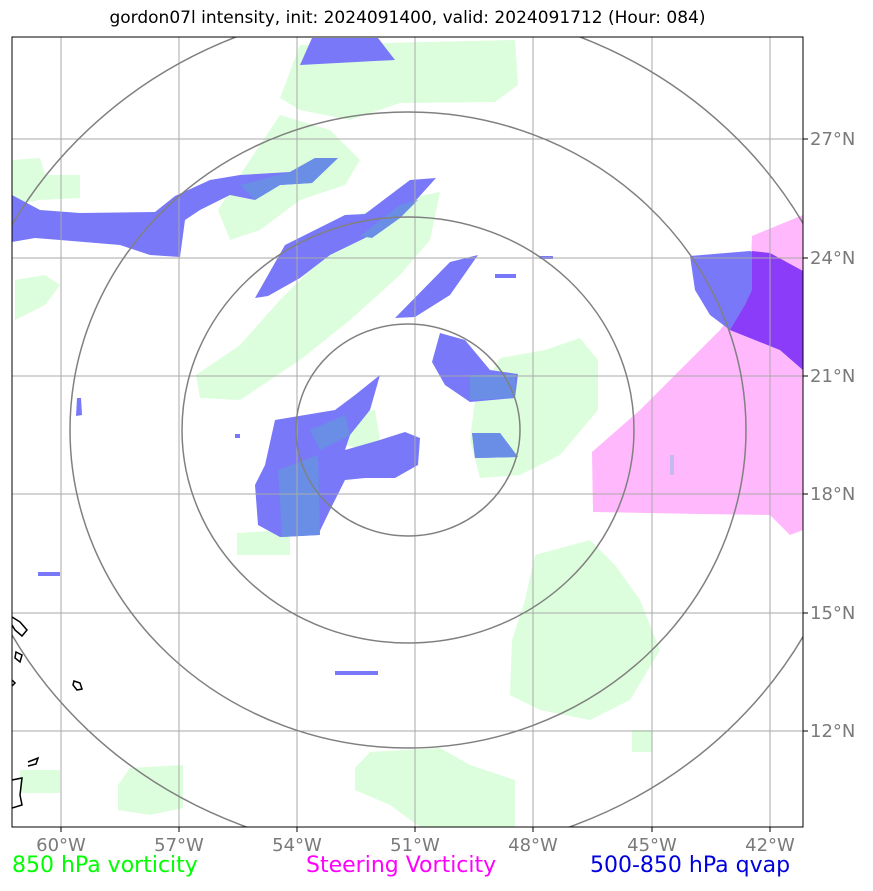 The width and height of the screenshot is (873, 891). Describe the element at coordinates (832, 139) in the screenshot. I see `lat-label-27n: 27°N` at that location.